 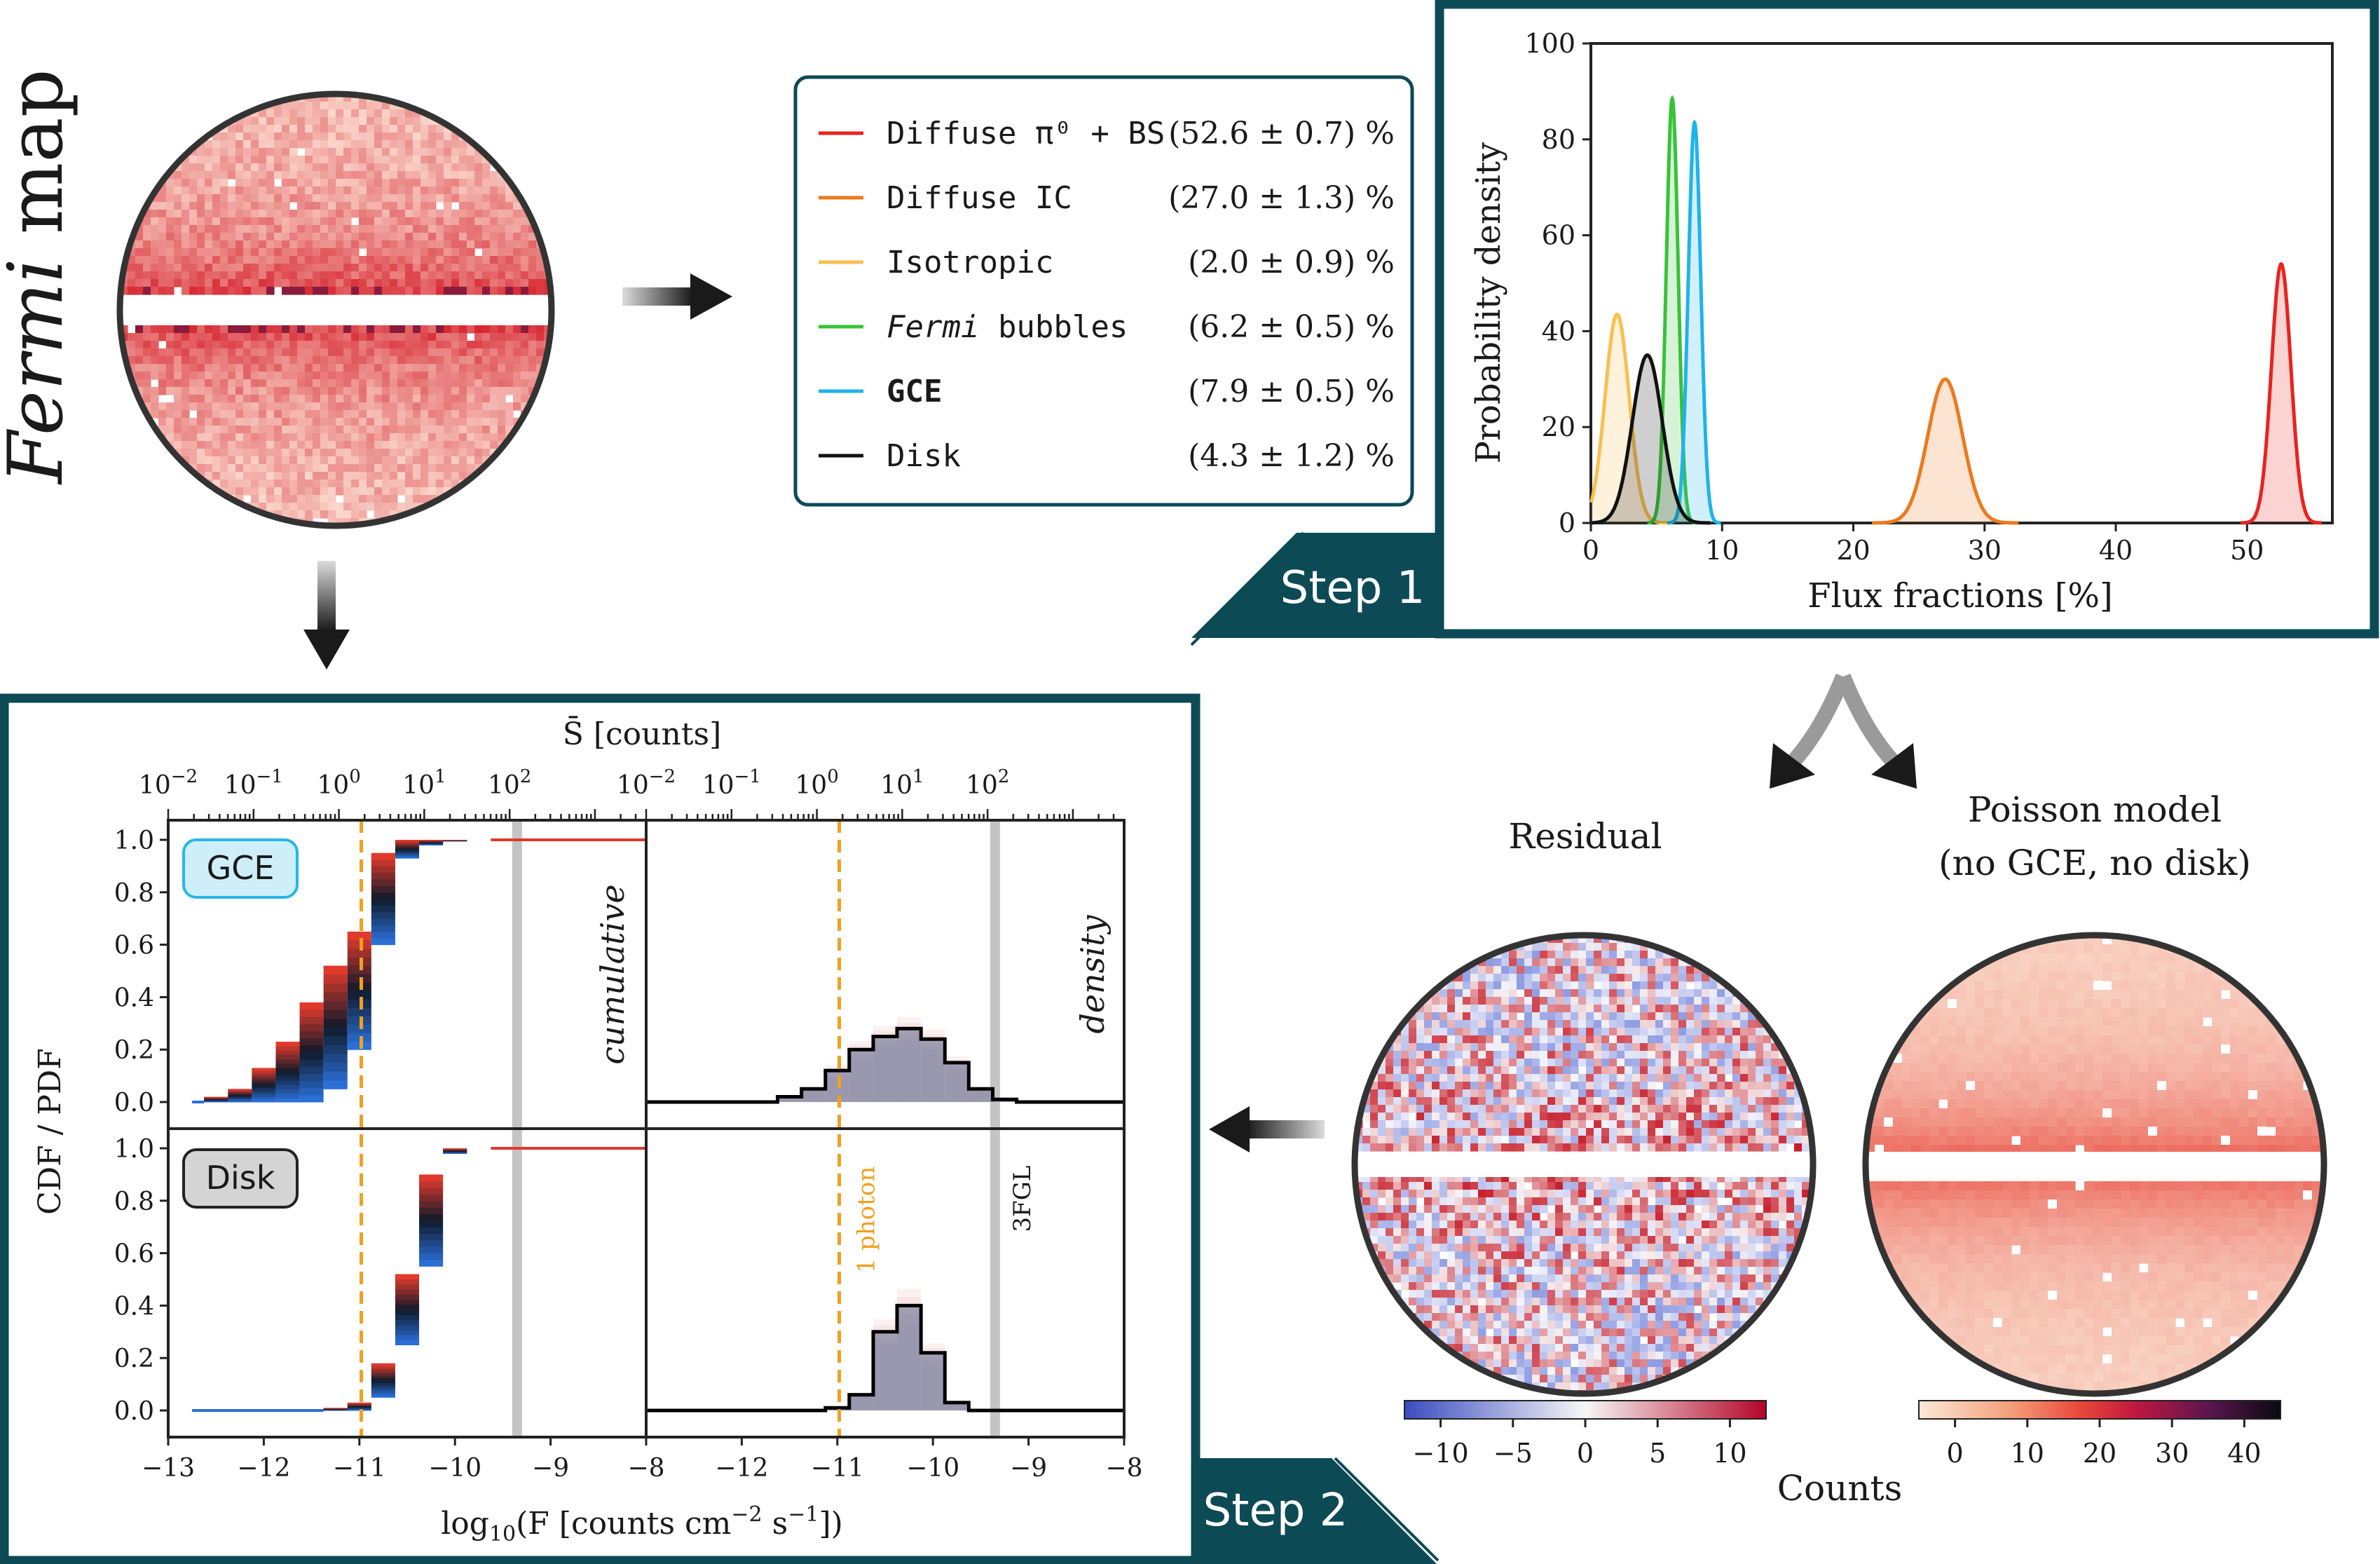 What do you see at coordinates (1585, 1453) in the screenshot?
I see `residual-colorbar-tick-label: 0` at bounding box center [1585, 1453].